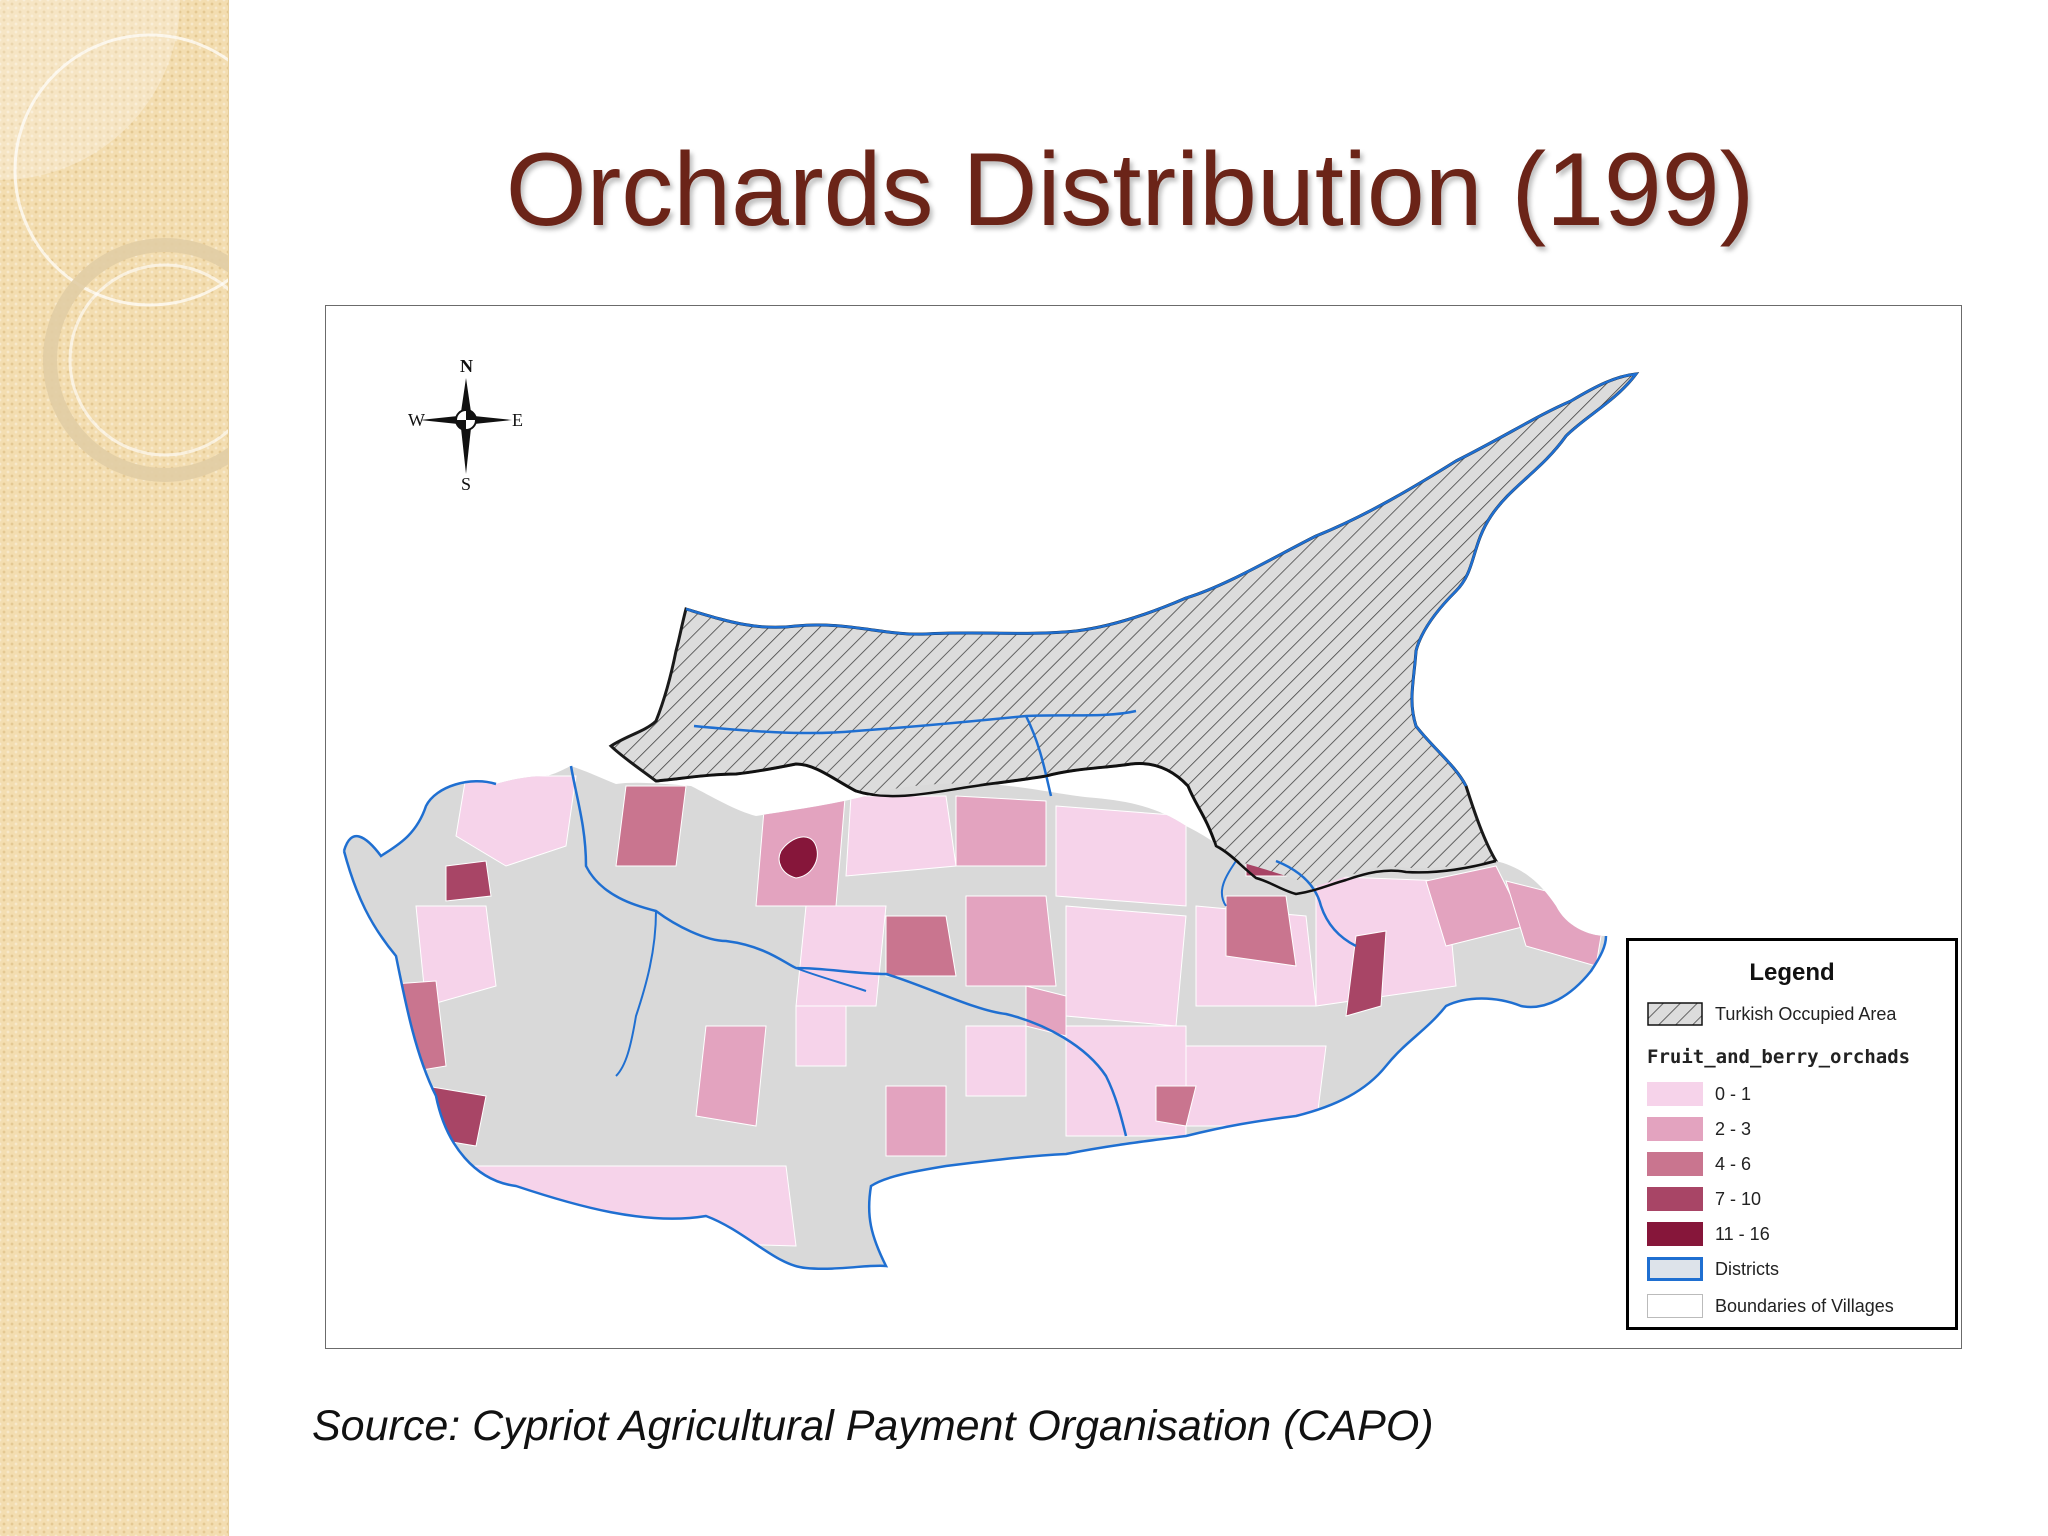 The height and width of the screenshot is (1536, 2048). Describe the element at coordinates (114, 768) in the screenshot. I see `decorative-sidebar` at that location.